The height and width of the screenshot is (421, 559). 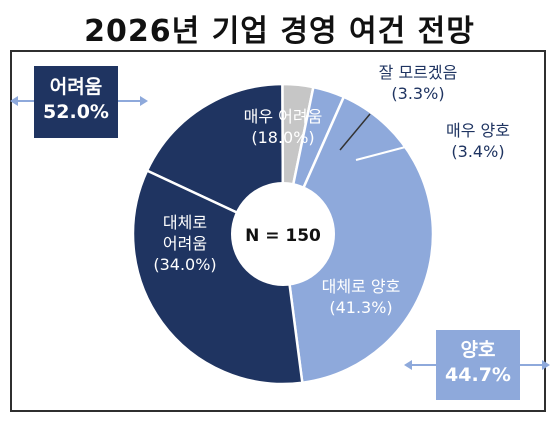 I want to click on slice-name-mostly-good: 대체로 양호, so click(x=361, y=286).